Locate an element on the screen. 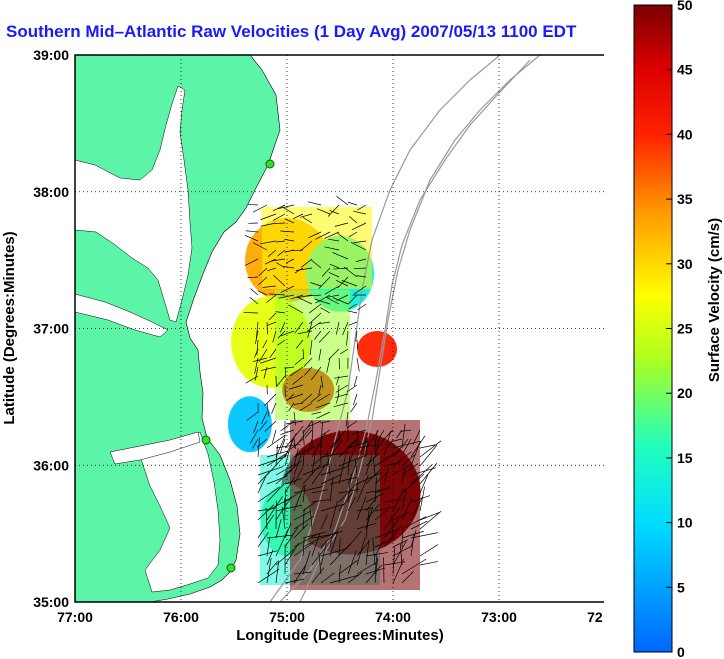 This screenshot has width=724, height=659. y-axis-label: Latitude (Degrees:Minutes) is located at coordinates (9, 327).